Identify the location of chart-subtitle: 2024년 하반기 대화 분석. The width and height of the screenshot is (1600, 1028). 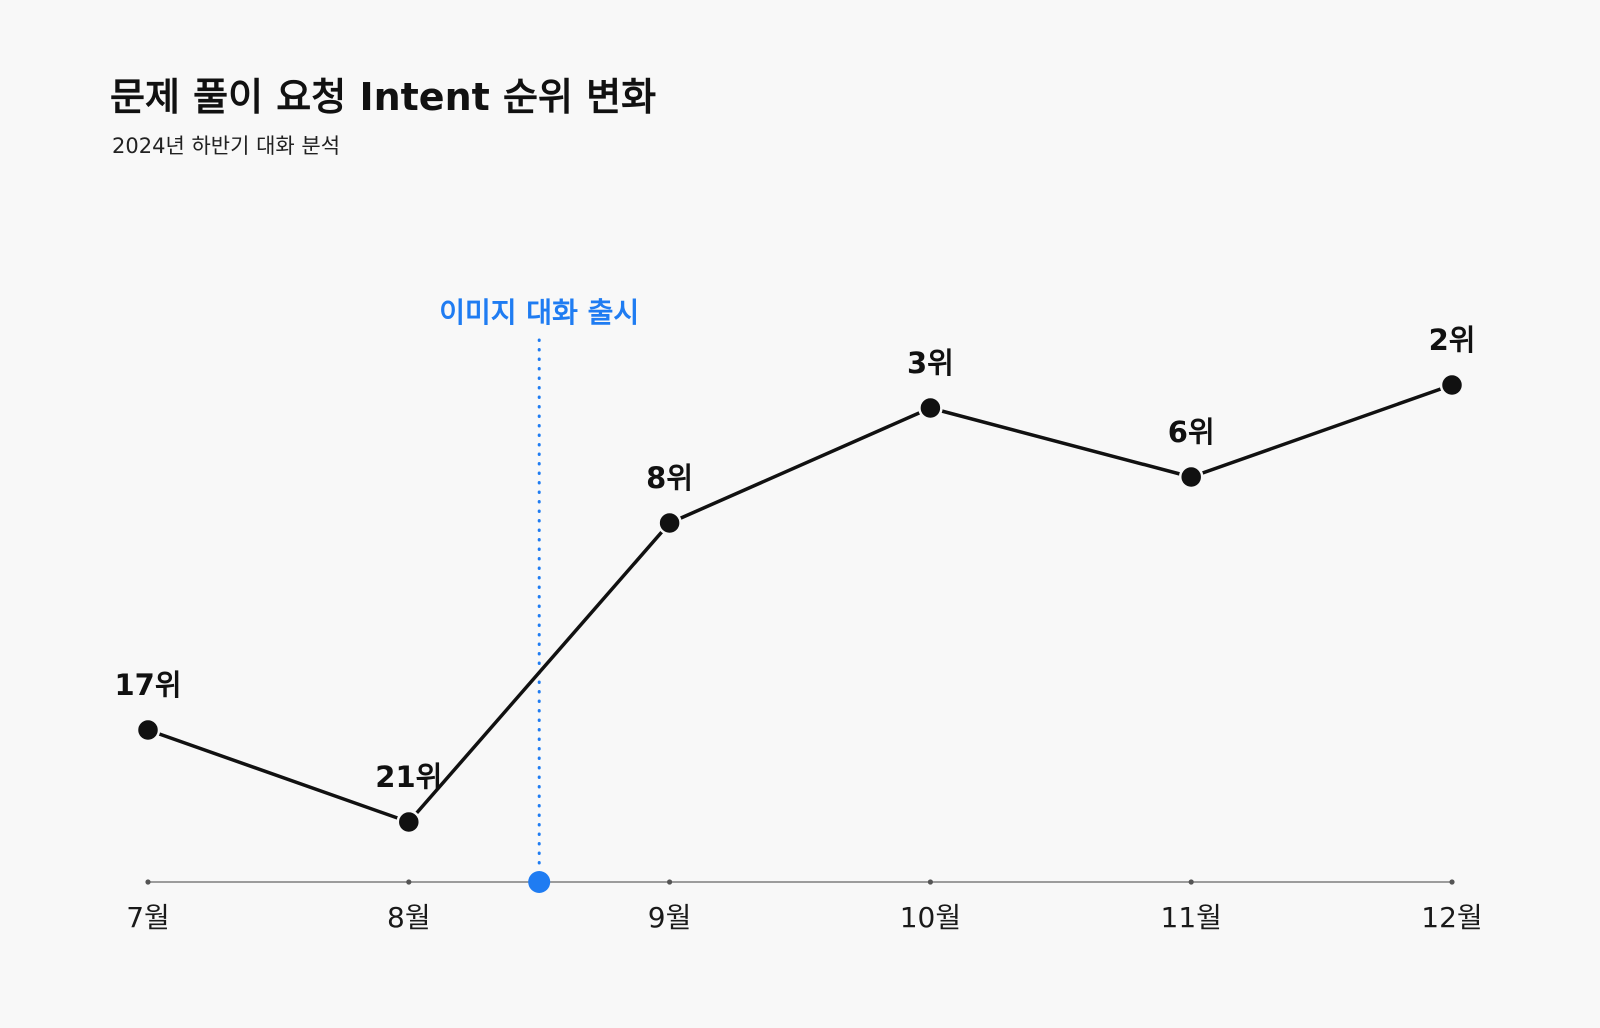
(226, 146).